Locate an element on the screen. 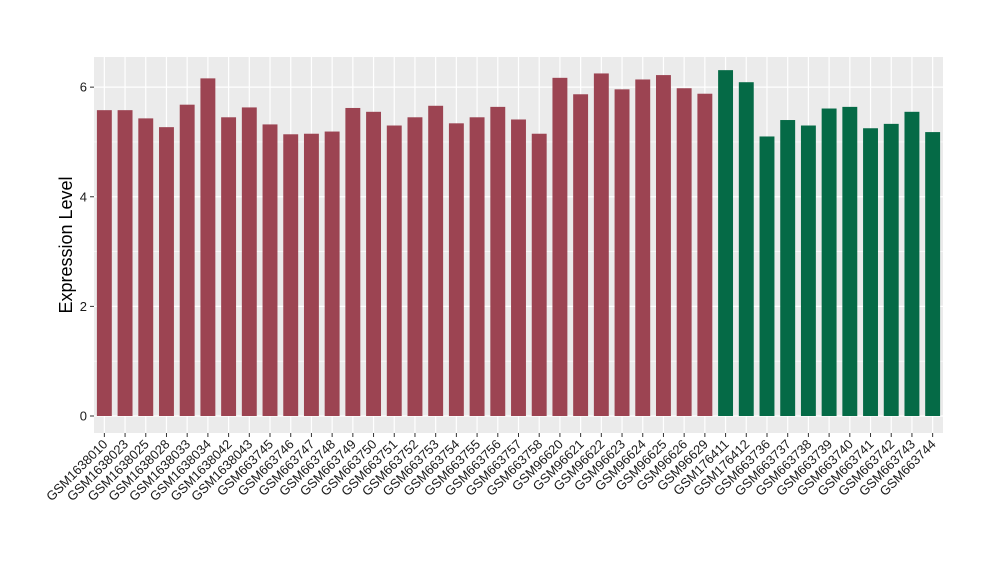  bar-GSM176411 is located at coordinates (726, 243).